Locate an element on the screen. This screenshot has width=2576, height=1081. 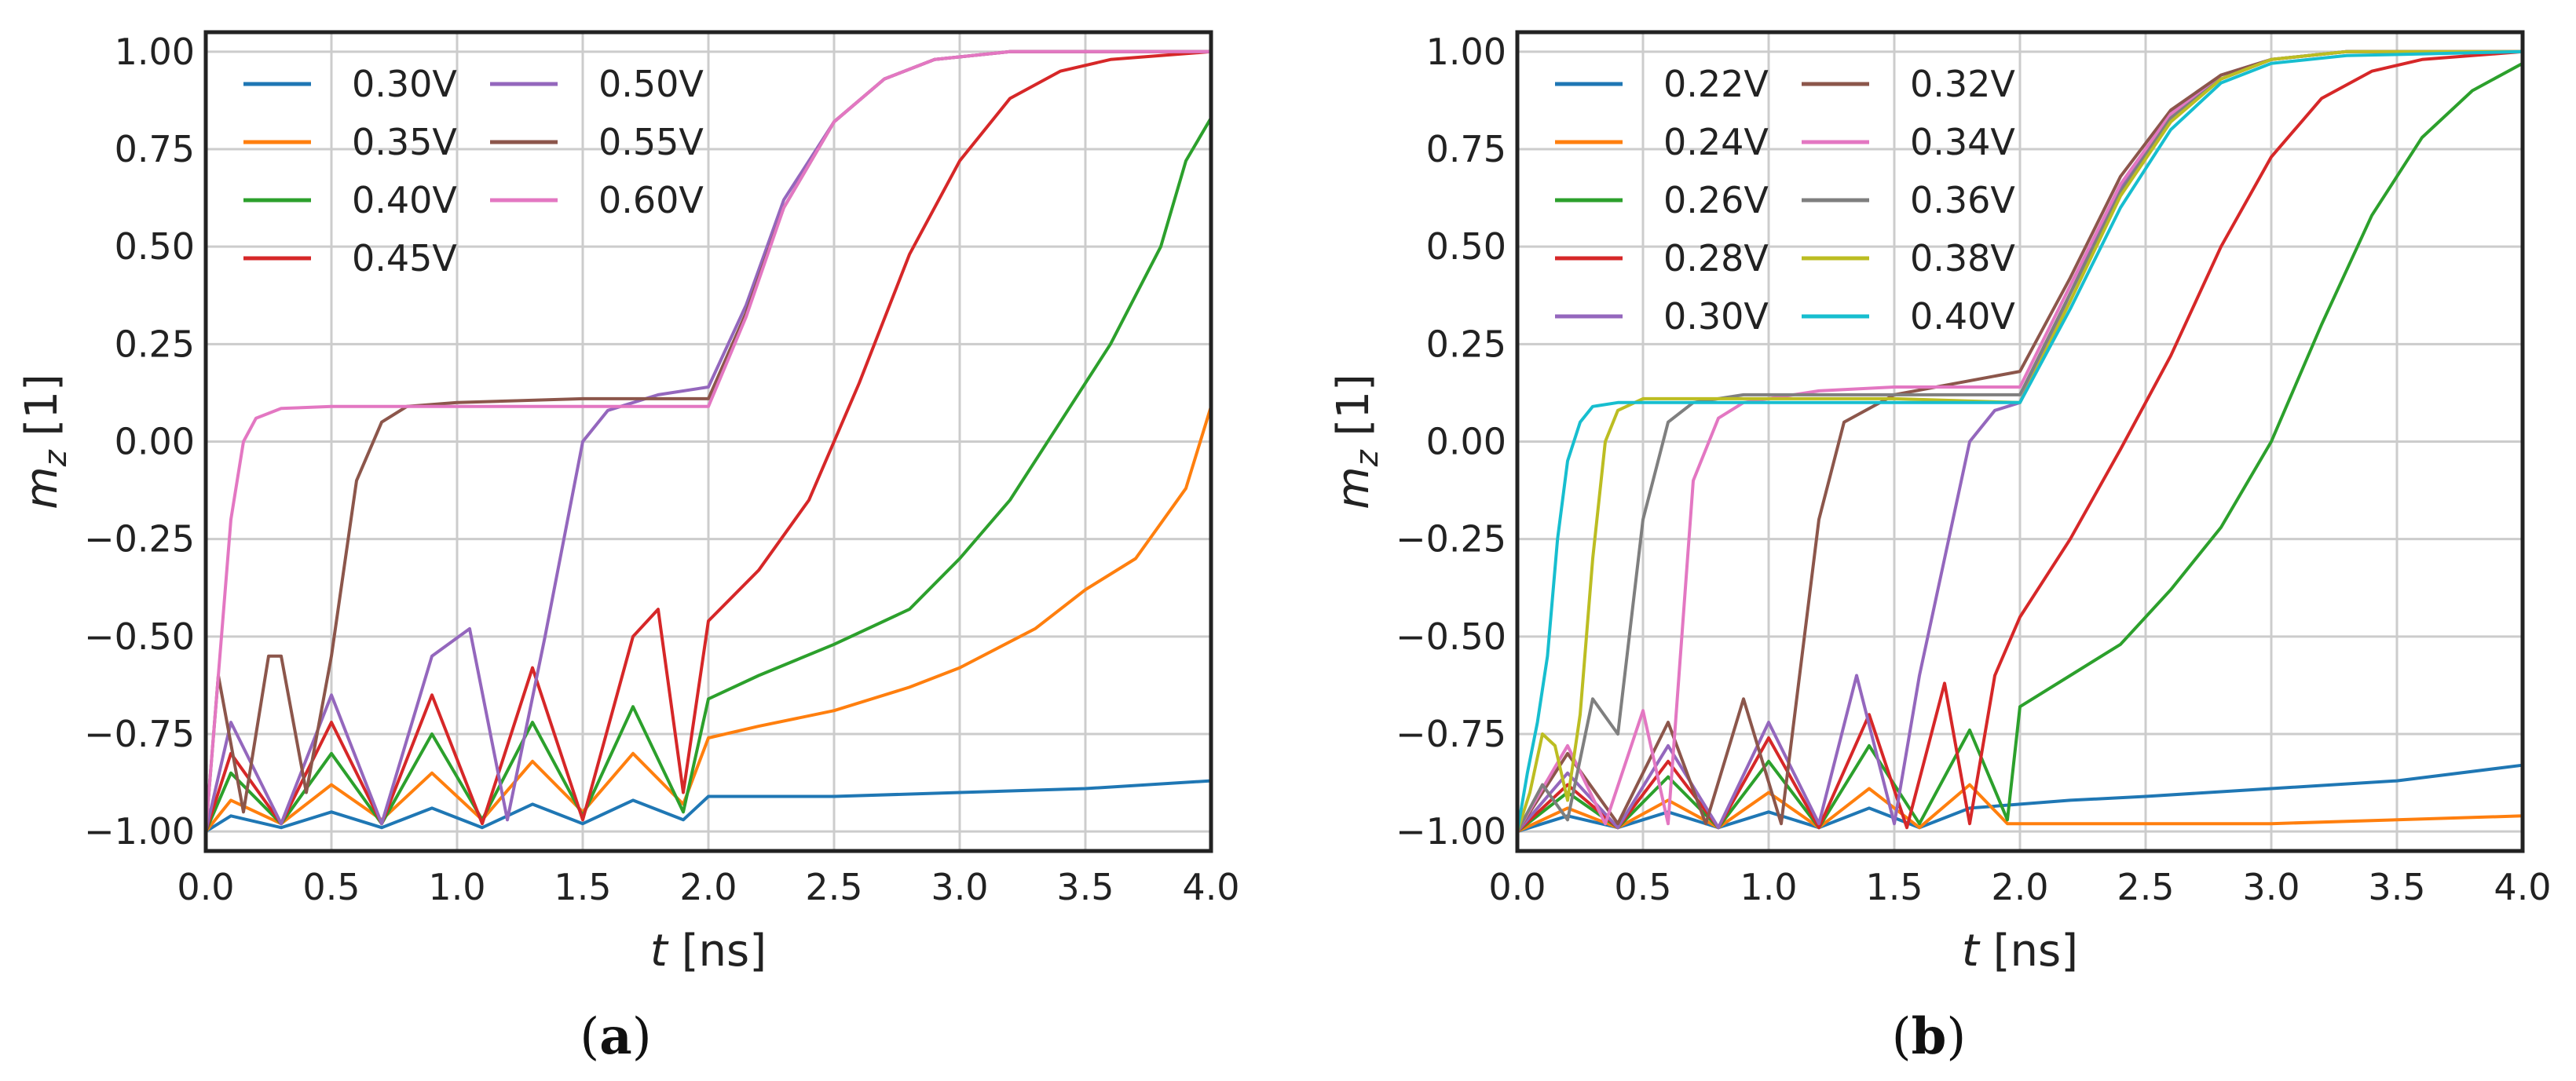
legend-label: 0.28V is located at coordinates (1716, 258).